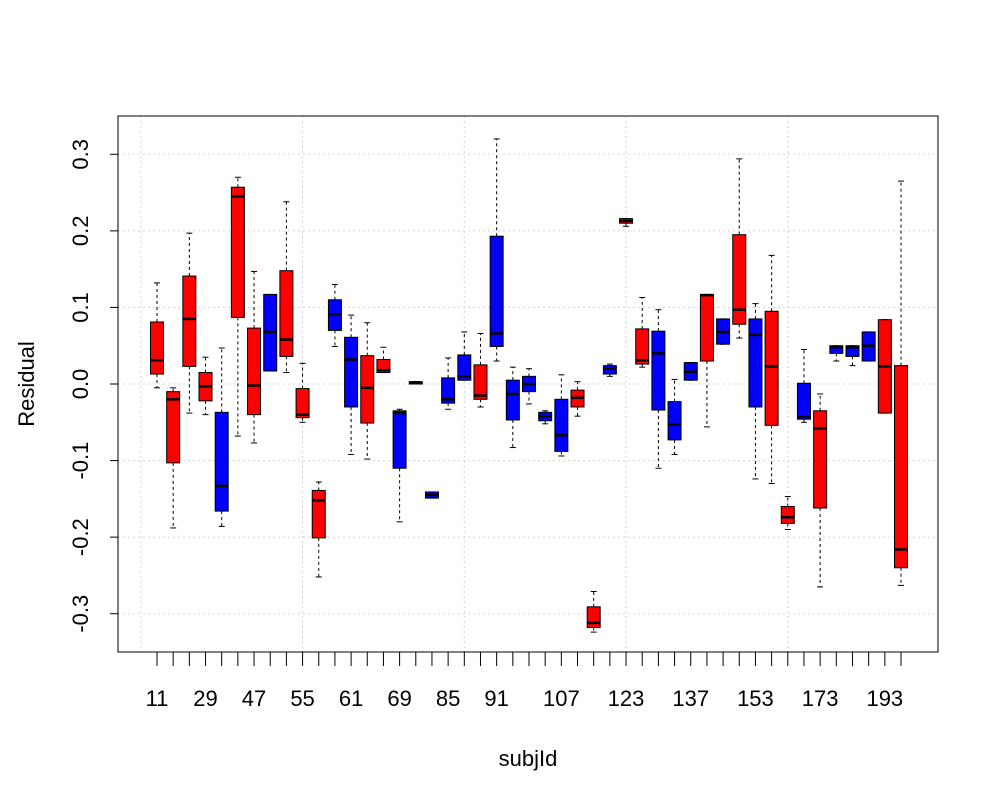 The width and height of the screenshot is (1000, 800). Describe the element at coordinates (820, 698) in the screenshot. I see `x-tick-label: 173` at that location.